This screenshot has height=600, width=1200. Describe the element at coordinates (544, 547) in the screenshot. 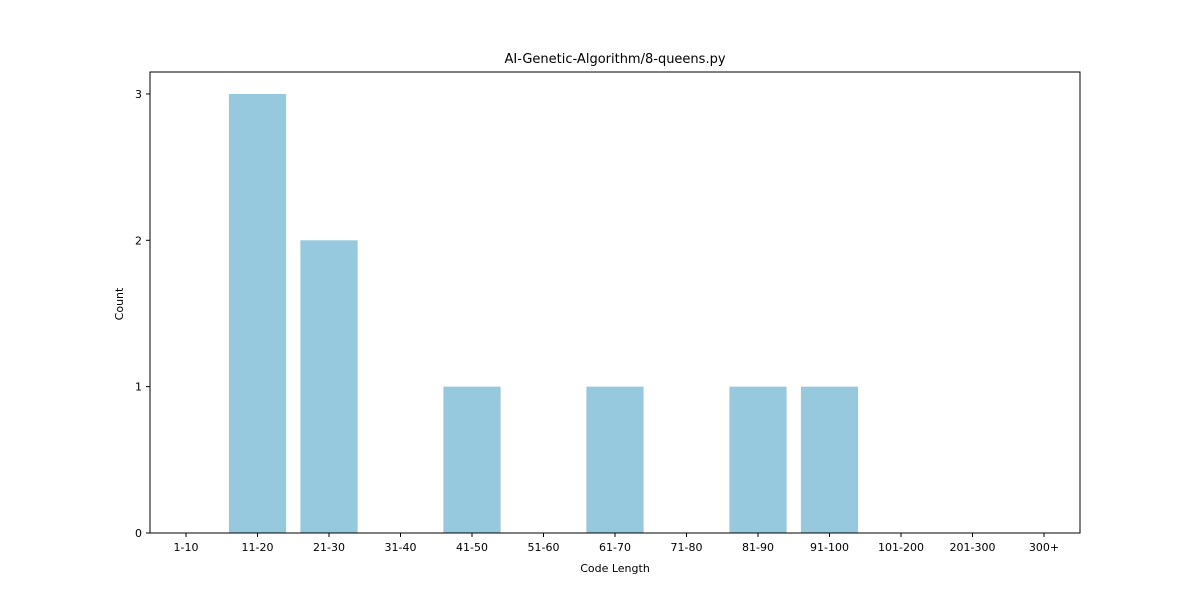

I see `x-tick-label: 51-60` at that location.